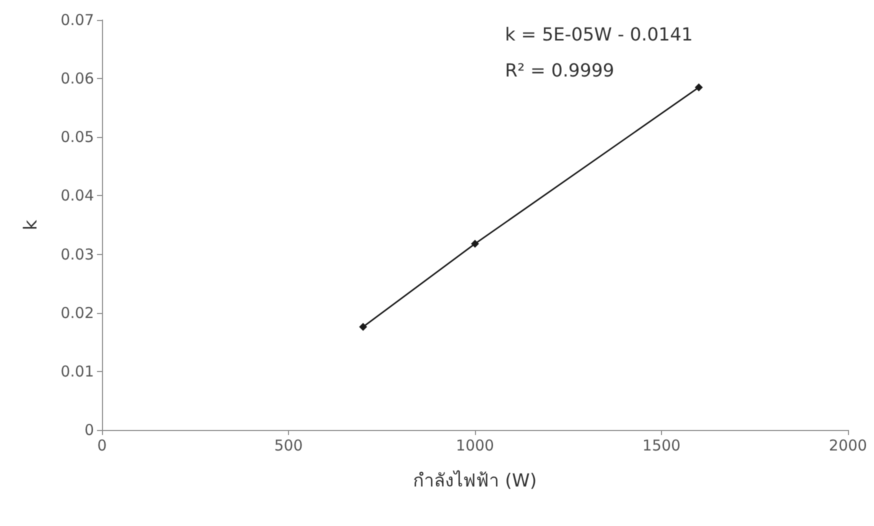 This screenshot has height=526, width=874. I want to click on y-tick-label: 0.07, so click(77, 20).